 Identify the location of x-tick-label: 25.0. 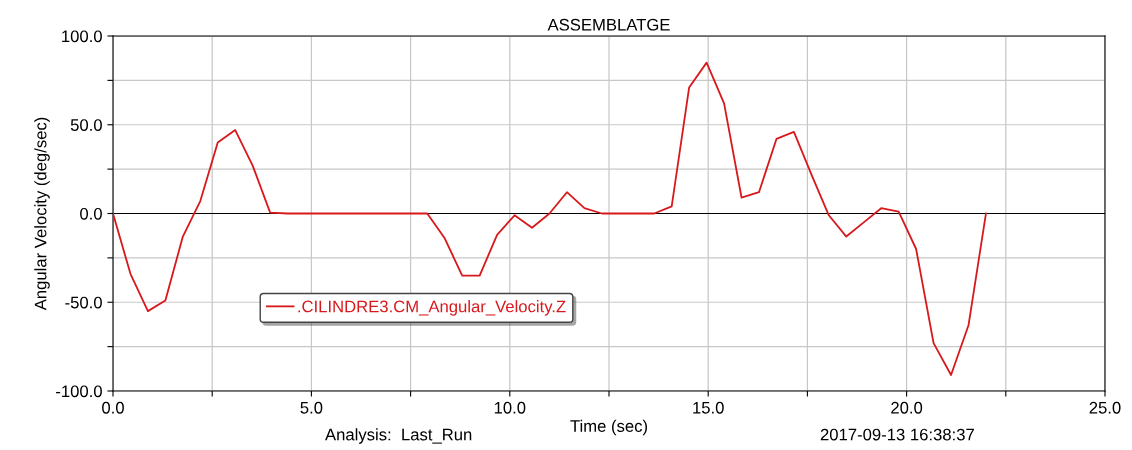
(1105, 407).